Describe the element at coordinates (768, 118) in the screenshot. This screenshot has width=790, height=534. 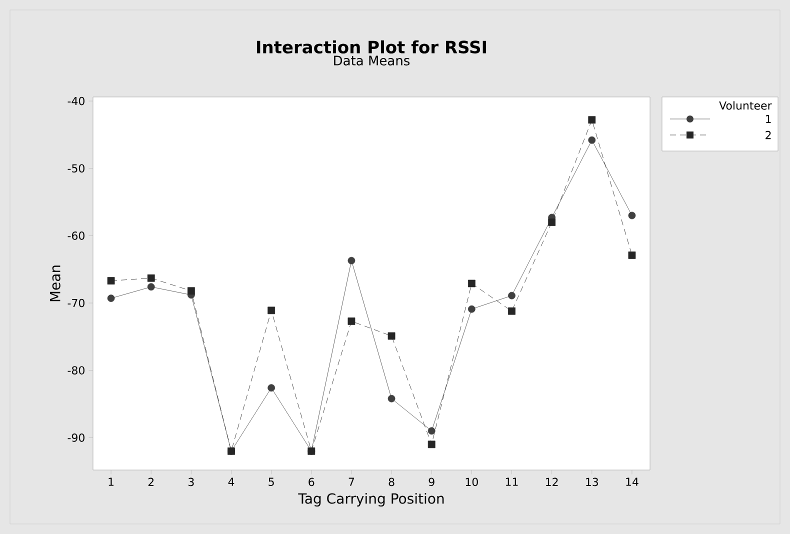
I see `text: 1` at that location.